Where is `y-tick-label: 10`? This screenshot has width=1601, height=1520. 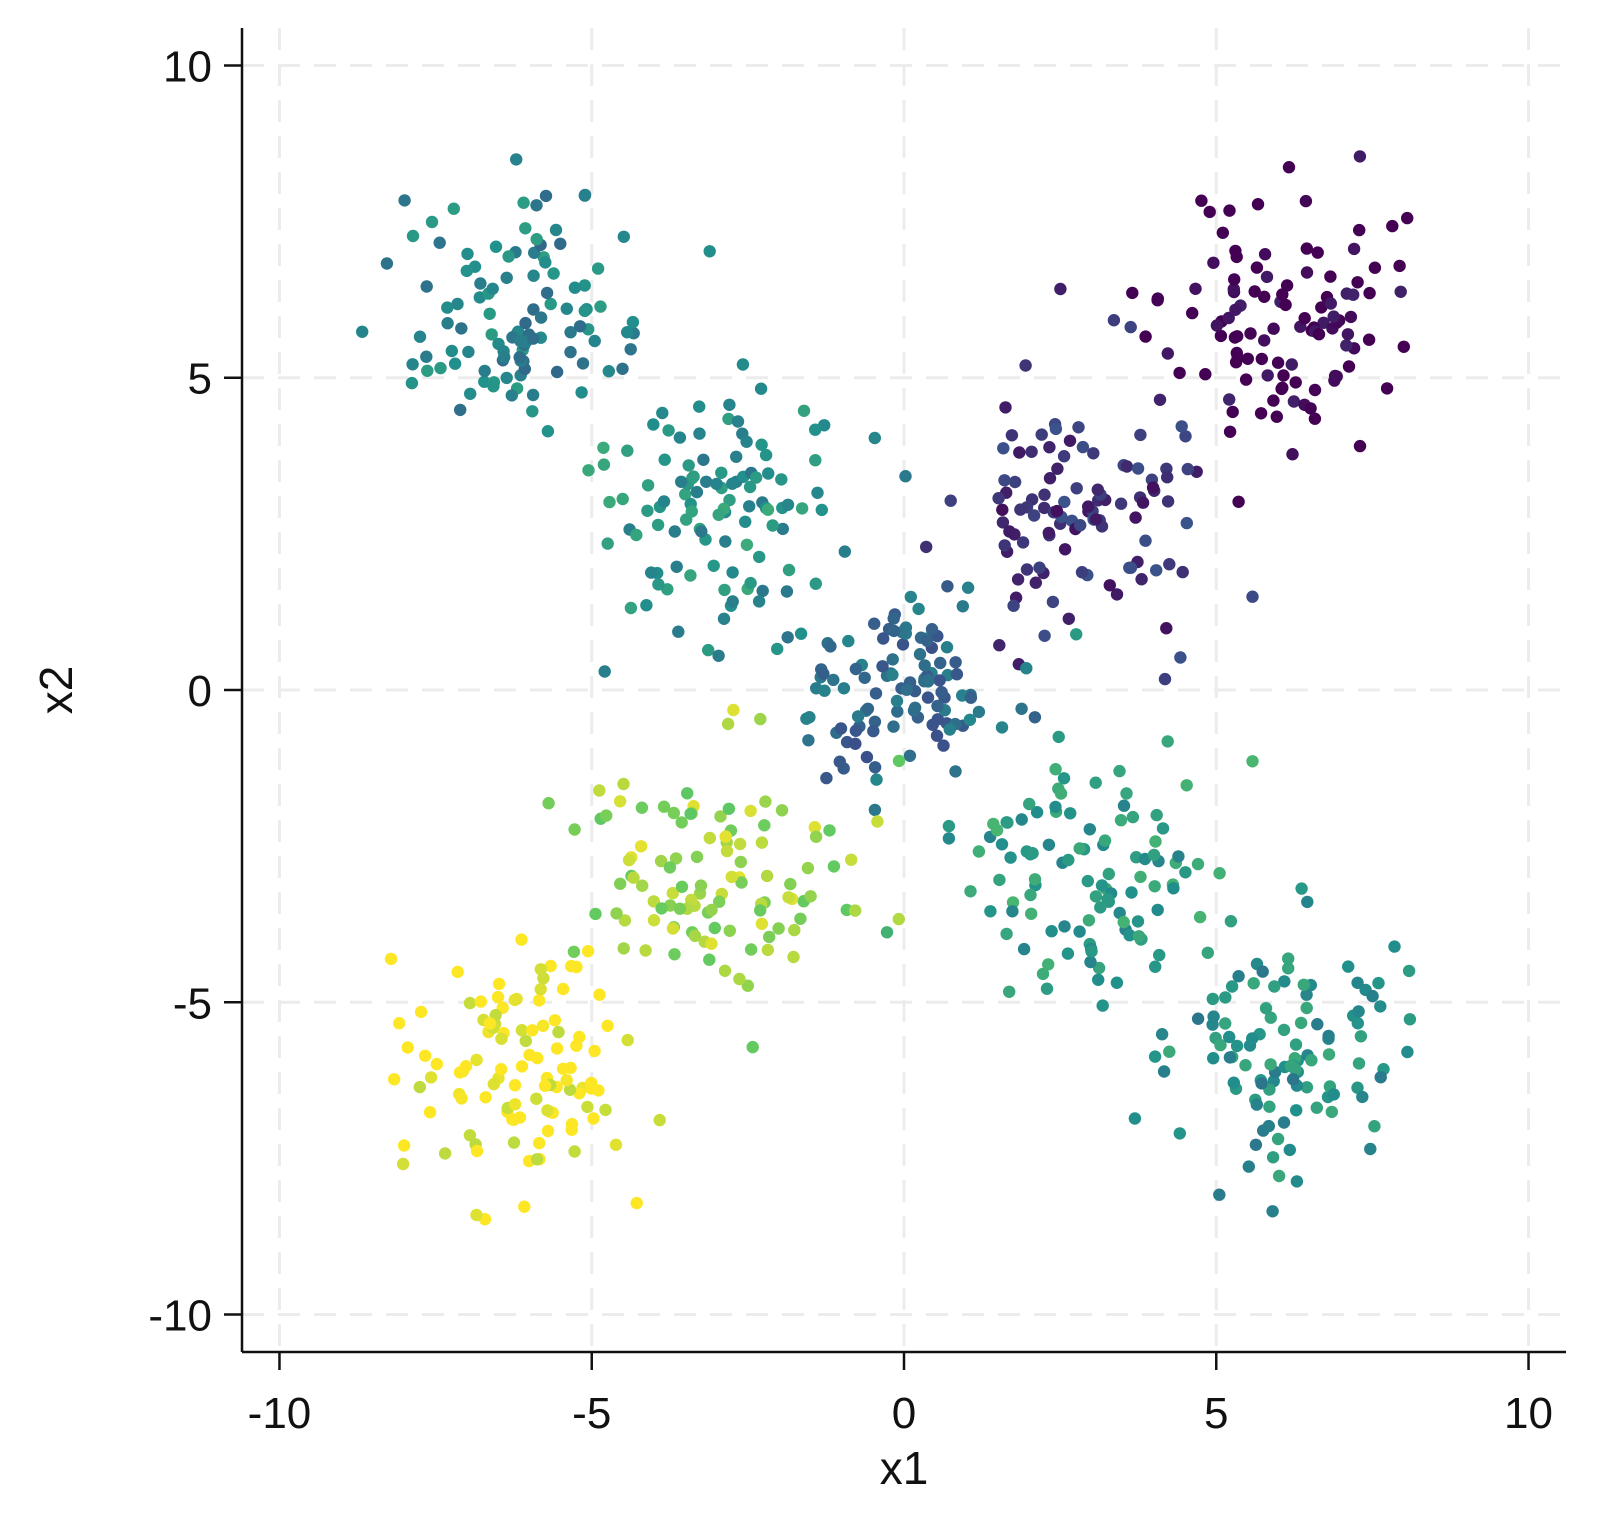 y-tick-label: 10 is located at coordinates (187, 66).